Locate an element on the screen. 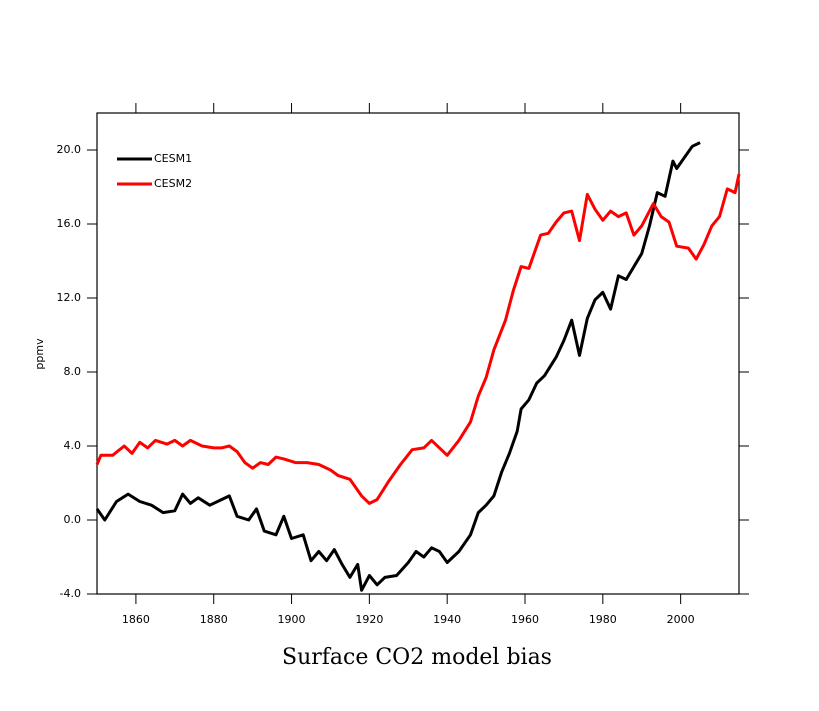  x-tick-label: 1880 is located at coordinates (214, 619).